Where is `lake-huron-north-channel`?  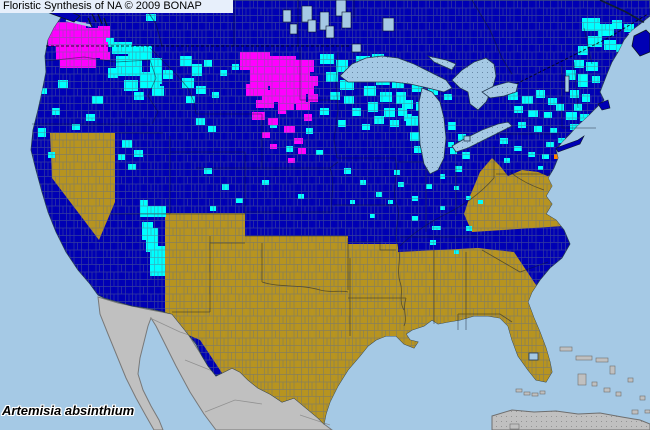 lake-huron-north-channel is located at coordinates (441, 63).